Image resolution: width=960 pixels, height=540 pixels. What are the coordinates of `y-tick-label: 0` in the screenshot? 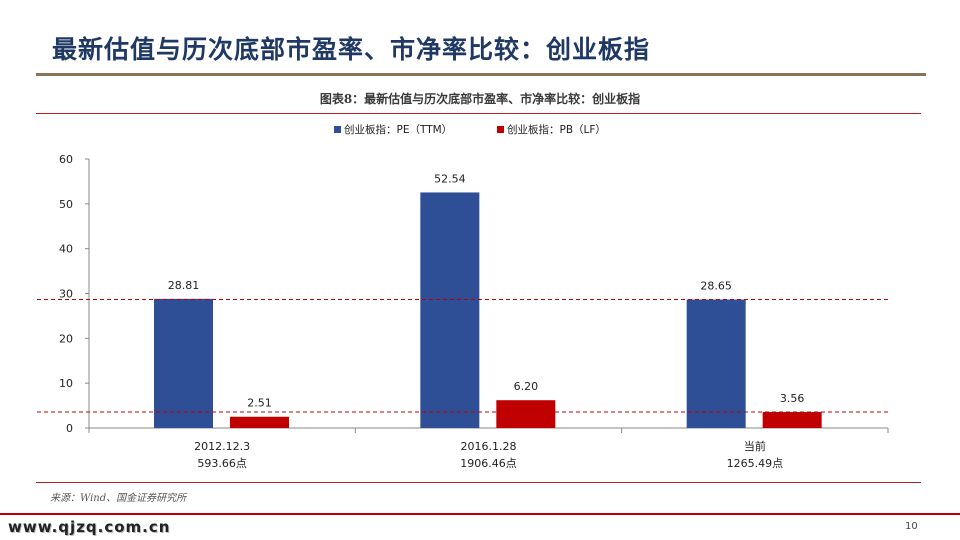 It's located at (69, 428).